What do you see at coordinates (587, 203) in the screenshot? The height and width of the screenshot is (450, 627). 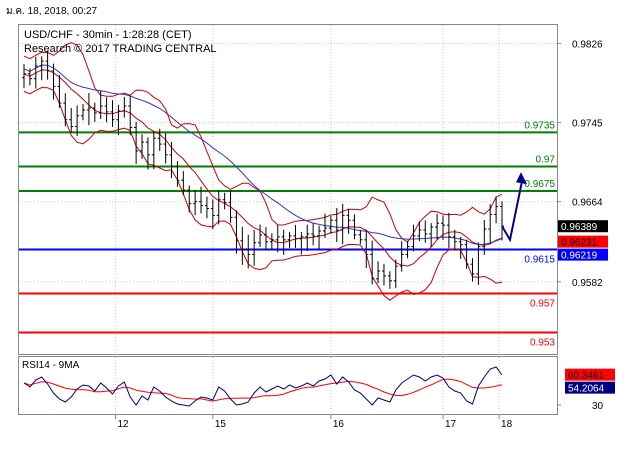 I see `y-tick-label: 0.9664` at bounding box center [587, 203].